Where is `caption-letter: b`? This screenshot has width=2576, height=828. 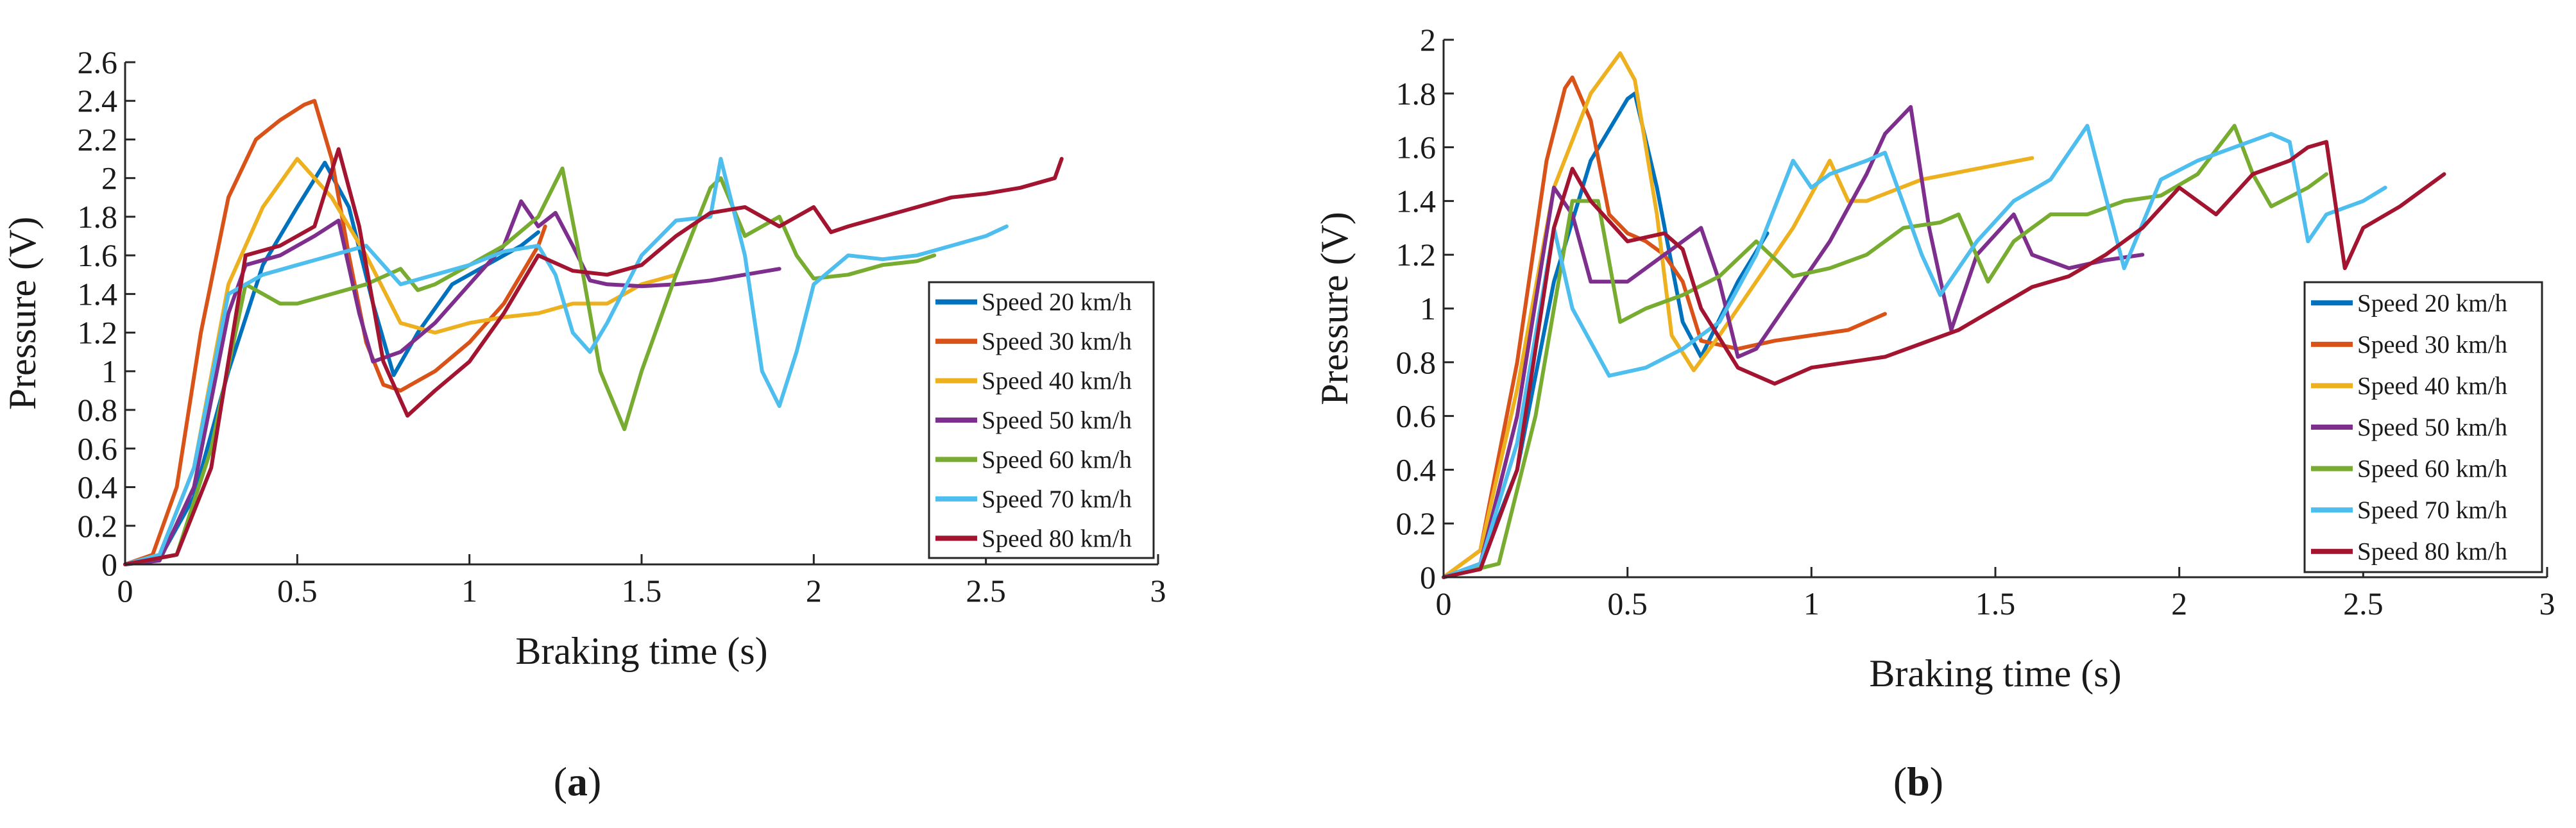
caption-letter: b is located at coordinates (1919, 781).